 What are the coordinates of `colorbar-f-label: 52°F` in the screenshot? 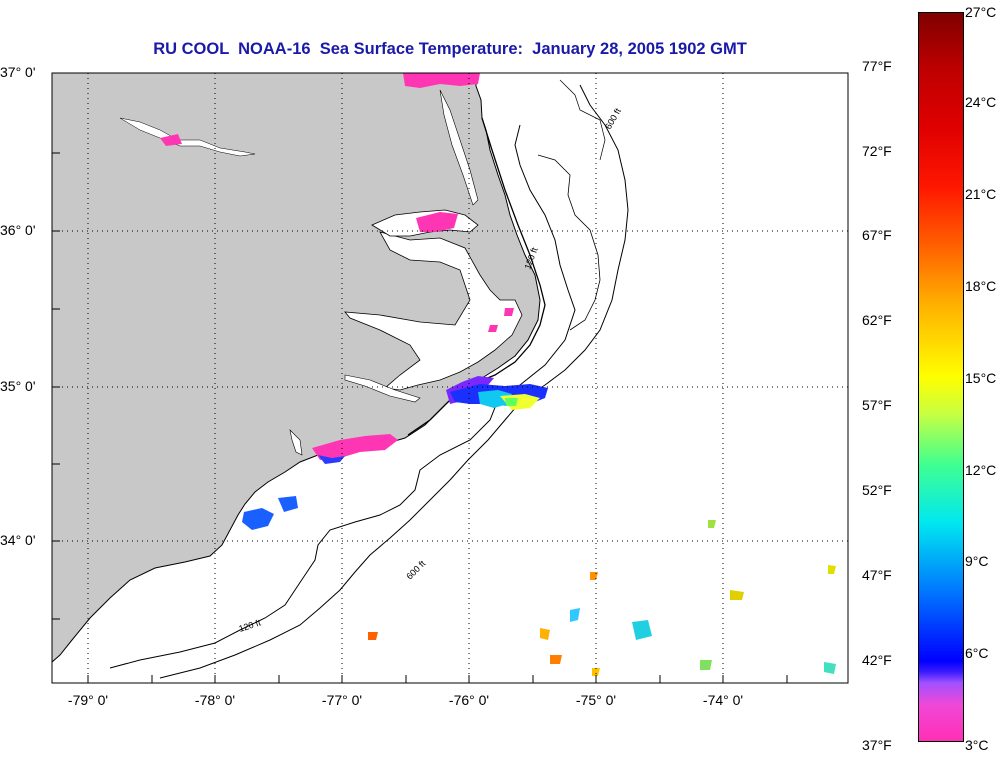 It's located at (877, 490).